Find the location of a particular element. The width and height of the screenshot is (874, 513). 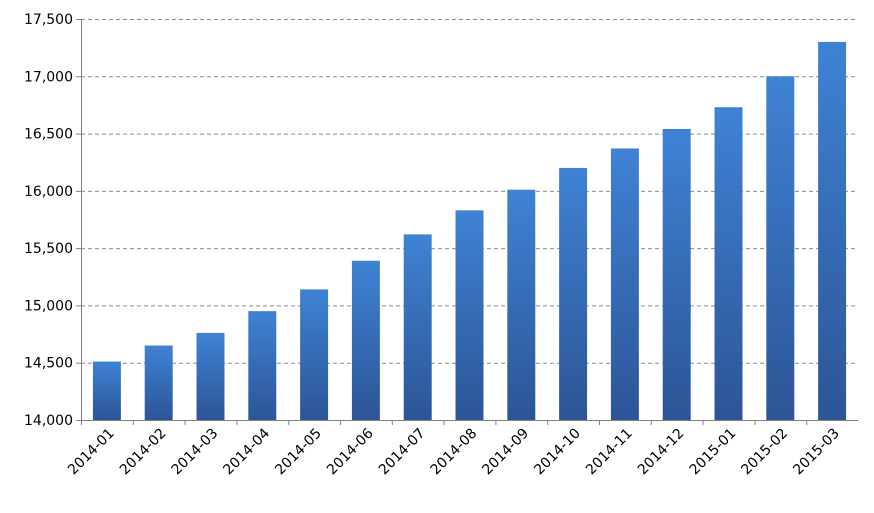

y-tick-label: 15,000 is located at coordinates (48, 306).